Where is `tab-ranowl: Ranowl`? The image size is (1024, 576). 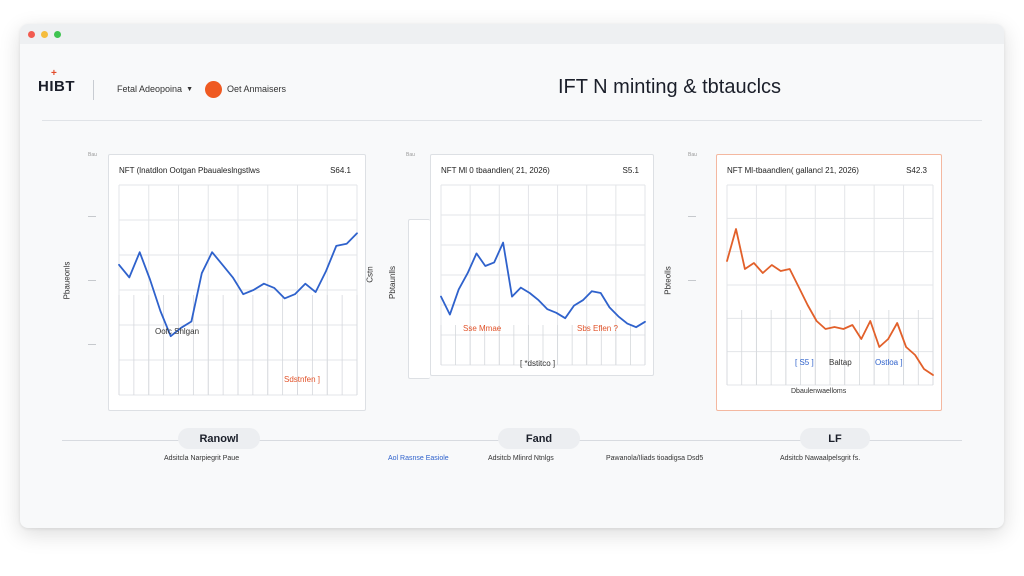 tab-ranowl: Ranowl is located at coordinates (219, 438).